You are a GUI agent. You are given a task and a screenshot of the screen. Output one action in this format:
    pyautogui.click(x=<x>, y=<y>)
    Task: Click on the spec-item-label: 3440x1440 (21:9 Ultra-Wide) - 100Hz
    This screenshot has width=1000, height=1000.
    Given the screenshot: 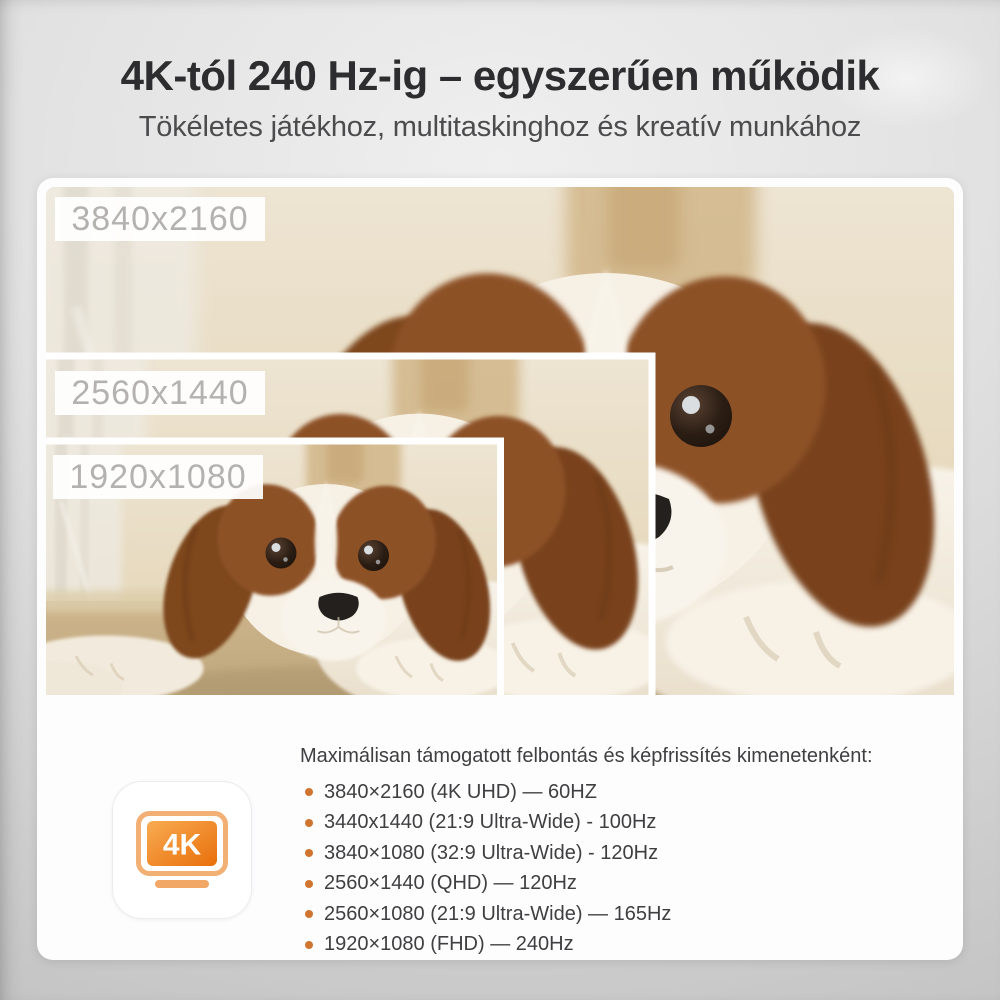 What is the action you would take?
    pyautogui.click(x=490, y=822)
    